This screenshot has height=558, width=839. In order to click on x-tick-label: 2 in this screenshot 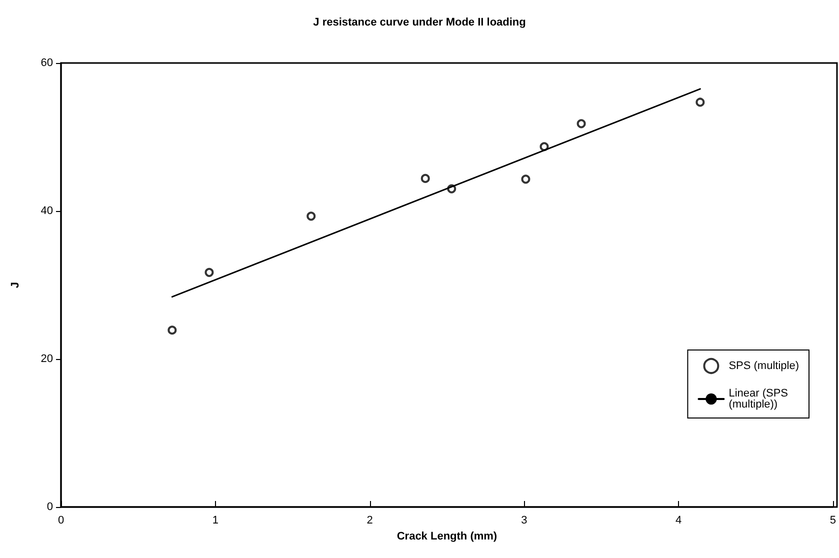, I will do `click(369, 520)`.